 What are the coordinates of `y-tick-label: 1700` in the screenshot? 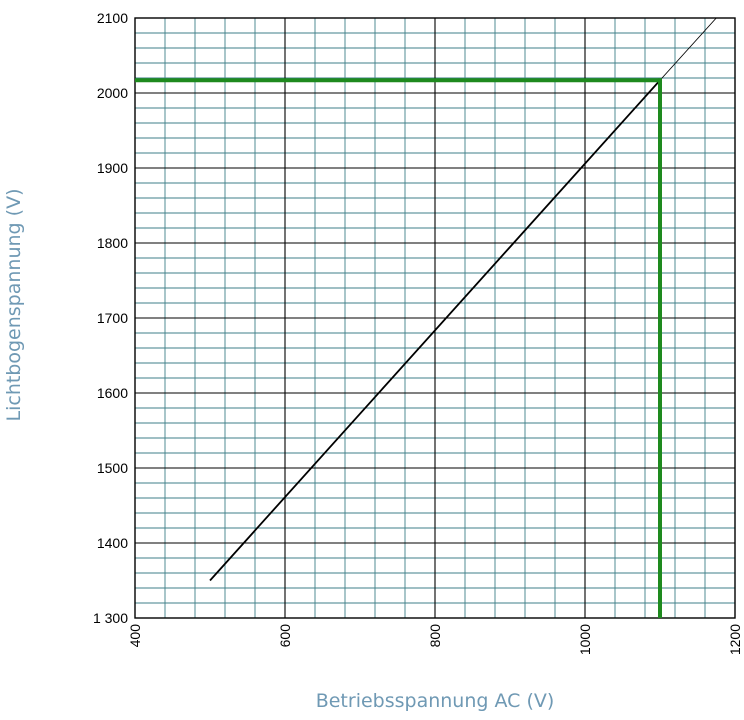 It's located at (112, 318).